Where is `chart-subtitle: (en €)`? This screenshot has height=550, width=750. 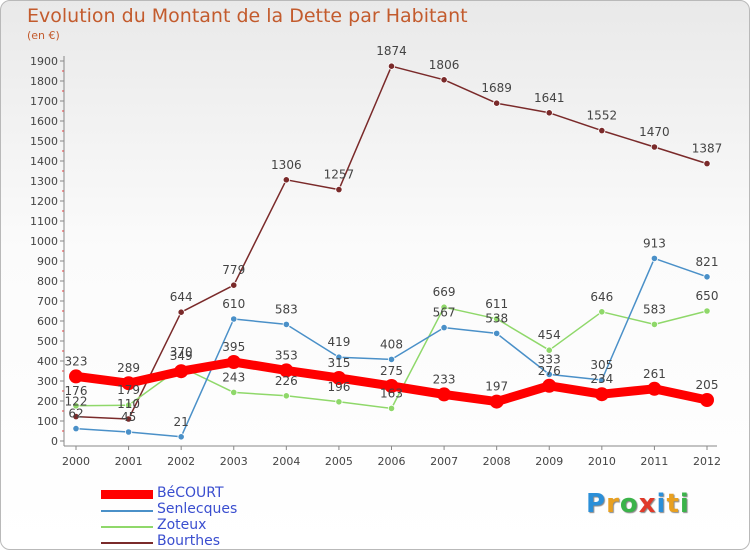
chart-subtitle: (en €) is located at coordinates (43, 35).